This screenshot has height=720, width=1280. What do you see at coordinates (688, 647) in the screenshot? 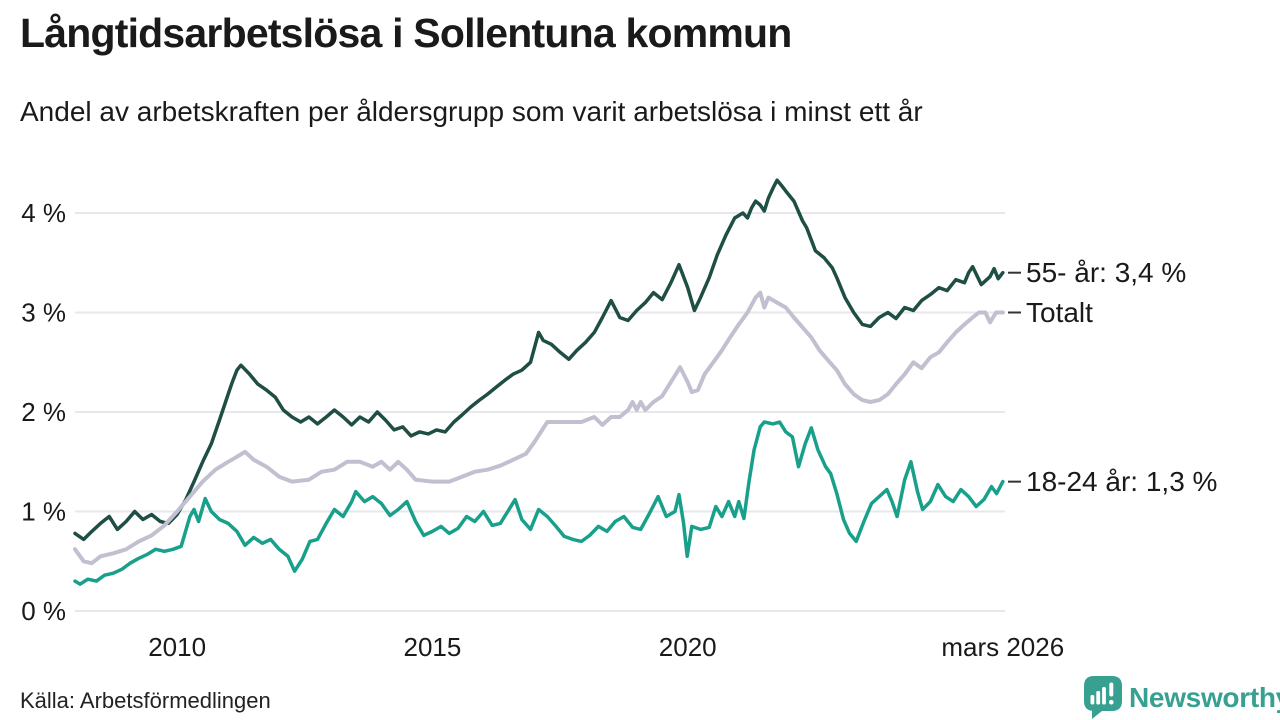
I see `x-axis-tick-label: 2020` at bounding box center [688, 647].